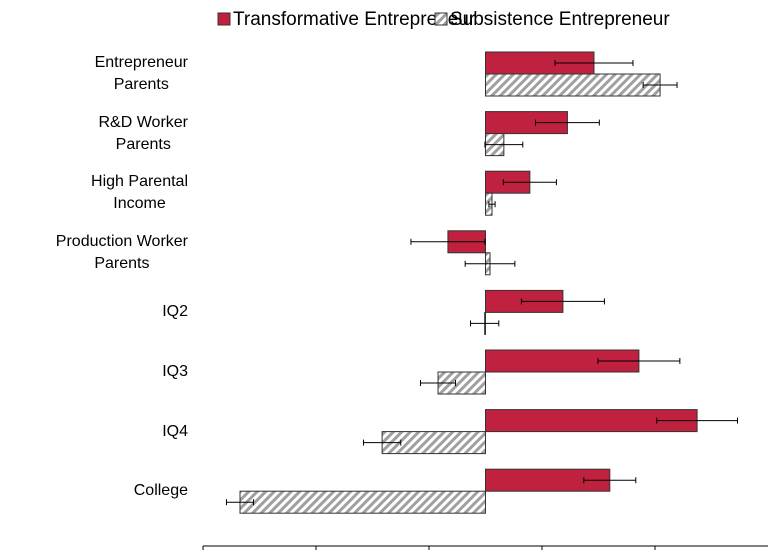 The image size is (769, 552). What do you see at coordinates (175, 312) in the screenshot?
I see `category-label: IQ2` at bounding box center [175, 312].